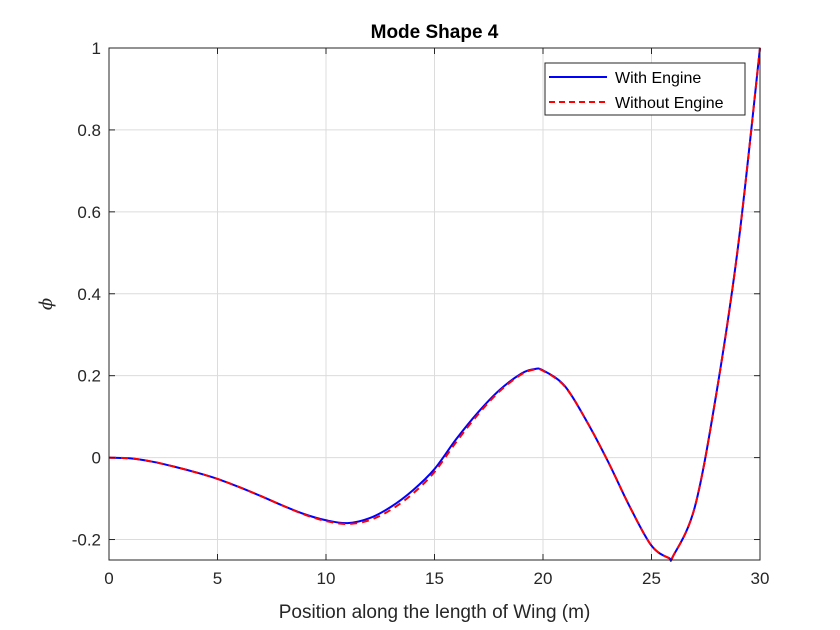 This screenshot has height=630, width=840. I want to click on x-tick-label: 25, so click(651, 578).